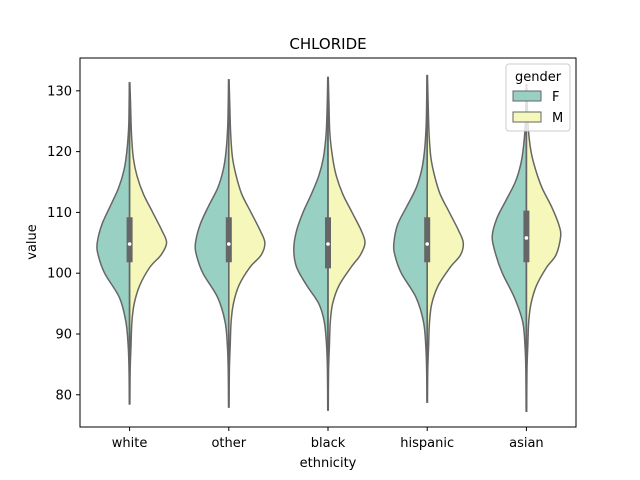 This screenshot has height=480, width=640. Describe the element at coordinates (328, 443) in the screenshot. I see `x-tick-label: black` at that location.